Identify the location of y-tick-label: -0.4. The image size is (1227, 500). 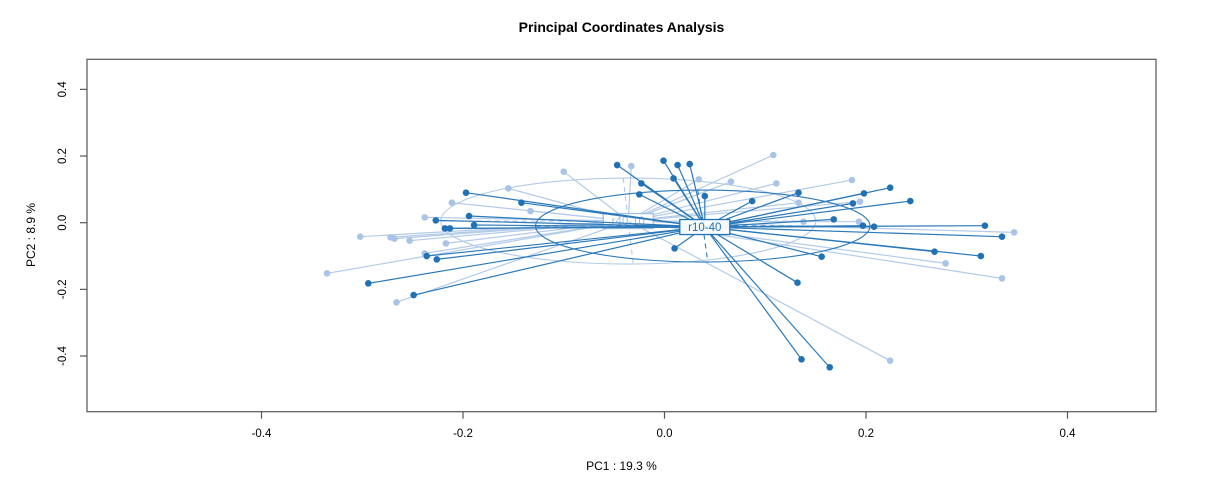
(63, 356).